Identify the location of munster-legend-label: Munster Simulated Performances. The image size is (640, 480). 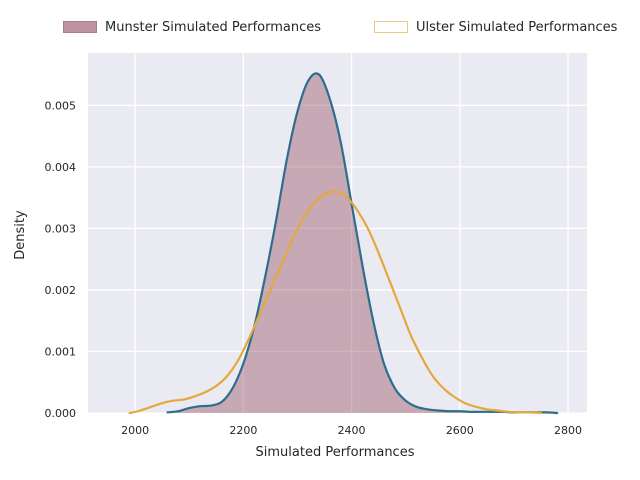
(213, 27).